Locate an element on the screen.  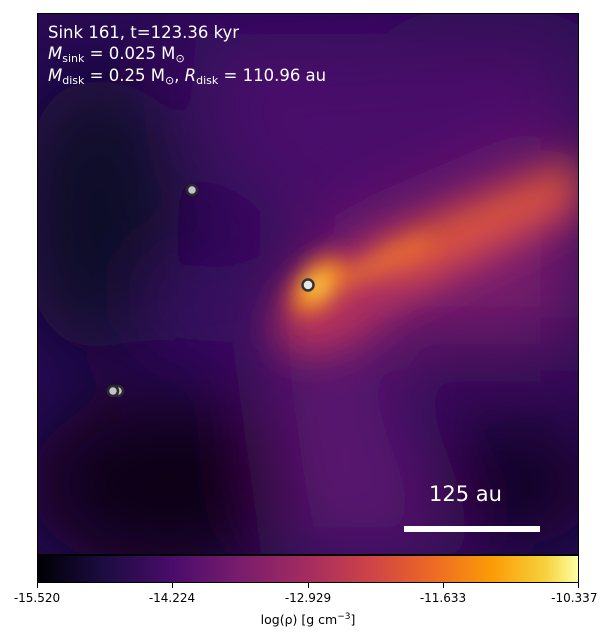
central-sink is located at coordinates (308, 285).